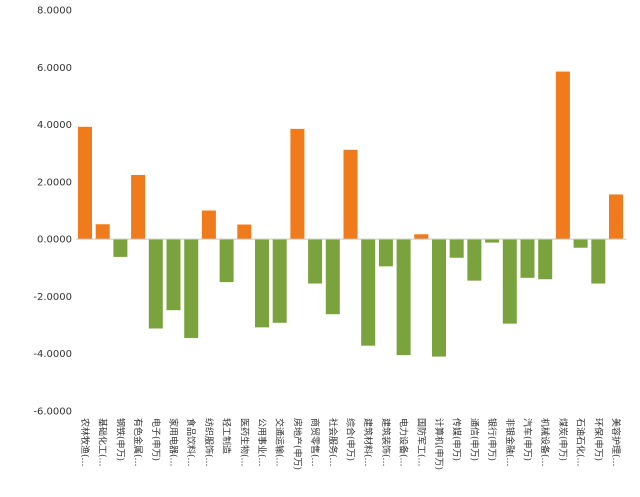  What do you see at coordinates (457, 439) in the screenshot?
I see `category-label: 传媒(申万)` at bounding box center [457, 439].